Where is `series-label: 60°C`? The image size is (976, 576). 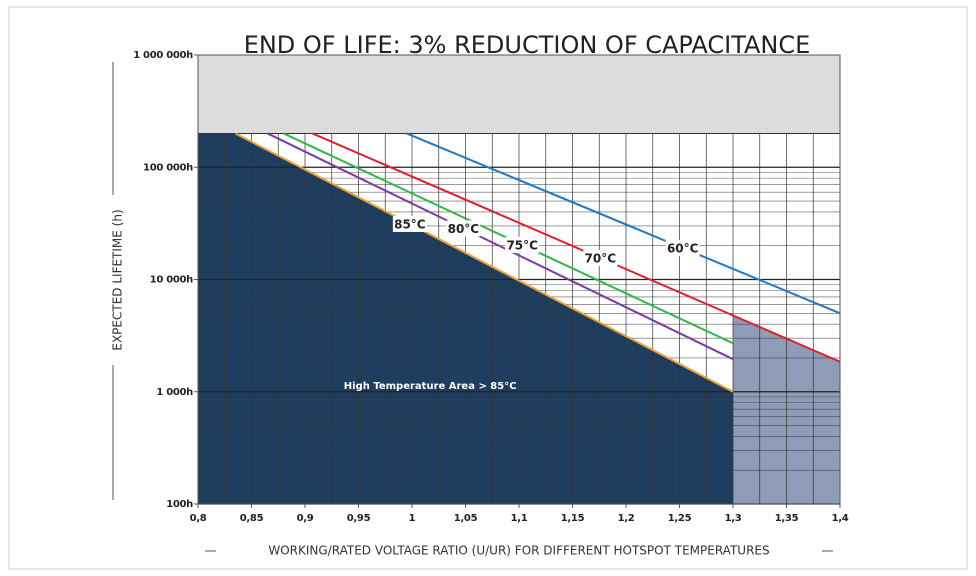
series-label: 60°C is located at coordinates (683, 249).